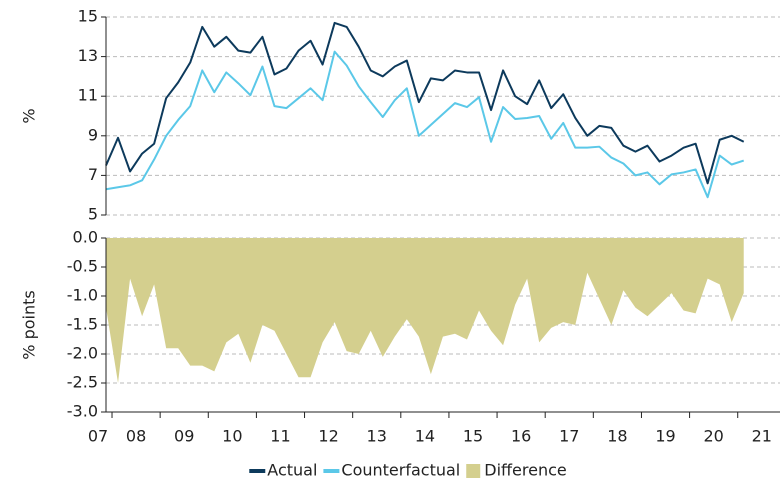 This screenshot has width=782, height=489. What do you see at coordinates (29, 115) in the screenshot?
I see `y-axis-label: %` at bounding box center [29, 115].